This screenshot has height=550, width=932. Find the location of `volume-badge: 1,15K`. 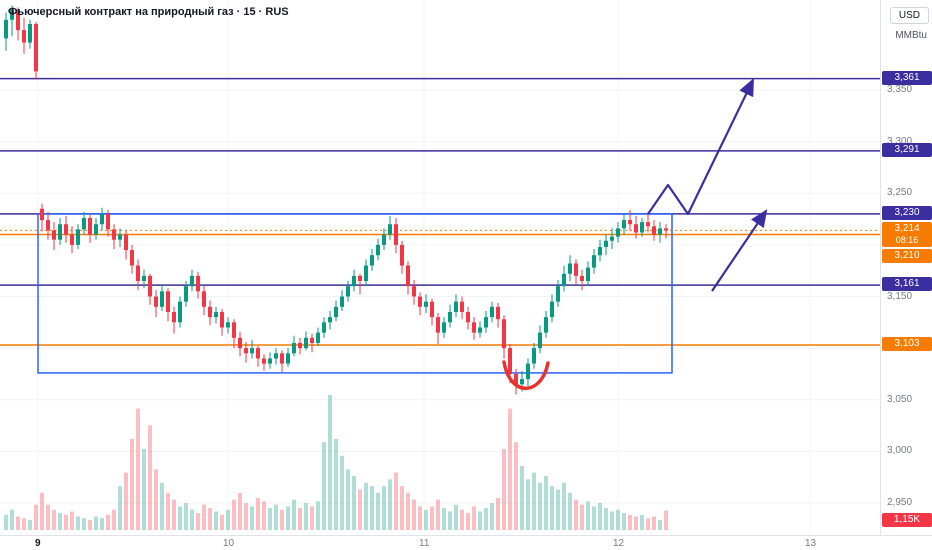

volume-badge: 1,15K is located at coordinates (907, 520).